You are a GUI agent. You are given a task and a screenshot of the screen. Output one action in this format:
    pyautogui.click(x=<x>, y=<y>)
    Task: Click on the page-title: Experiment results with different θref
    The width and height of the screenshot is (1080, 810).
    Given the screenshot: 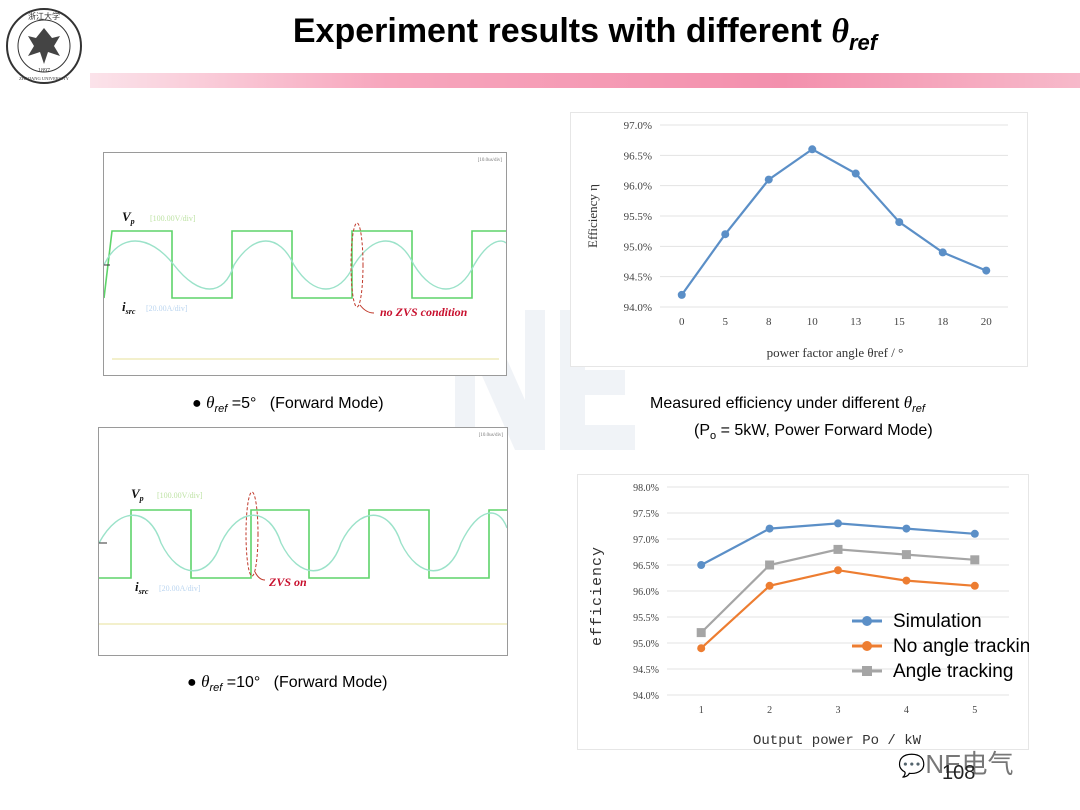 What is the action you would take?
    pyautogui.click(x=585, y=34)
    